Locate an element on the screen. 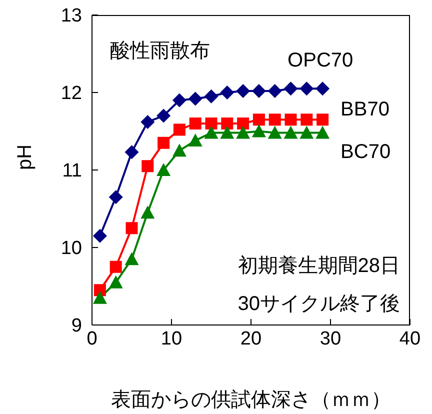 The height and width of the screenshot is (414, 432). y-tick-label: 10 is located at coordinates (71, 249).